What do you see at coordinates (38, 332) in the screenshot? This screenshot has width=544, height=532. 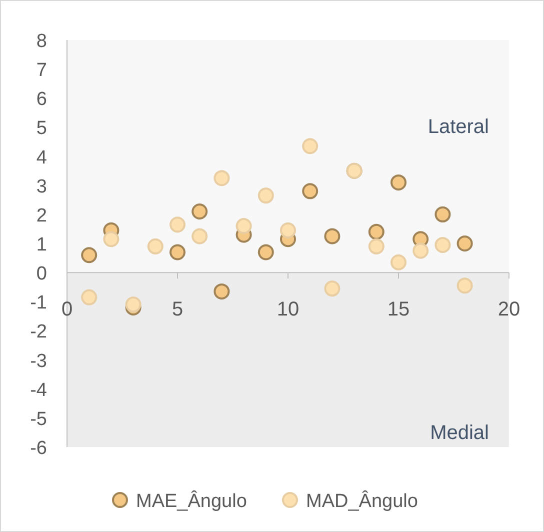 I see `y-tick-label: -2` at bounding box center [38, 332].